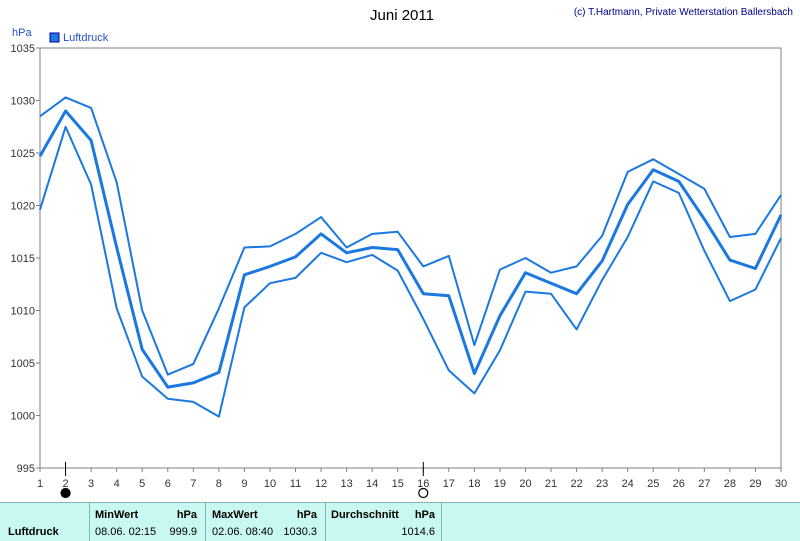 The height and width of the screenshot is (541, 800). What do you see at coordinates (65, 484) in the screenshot?
I see `x-tick-label: 2` at bounding box center [65, 484].